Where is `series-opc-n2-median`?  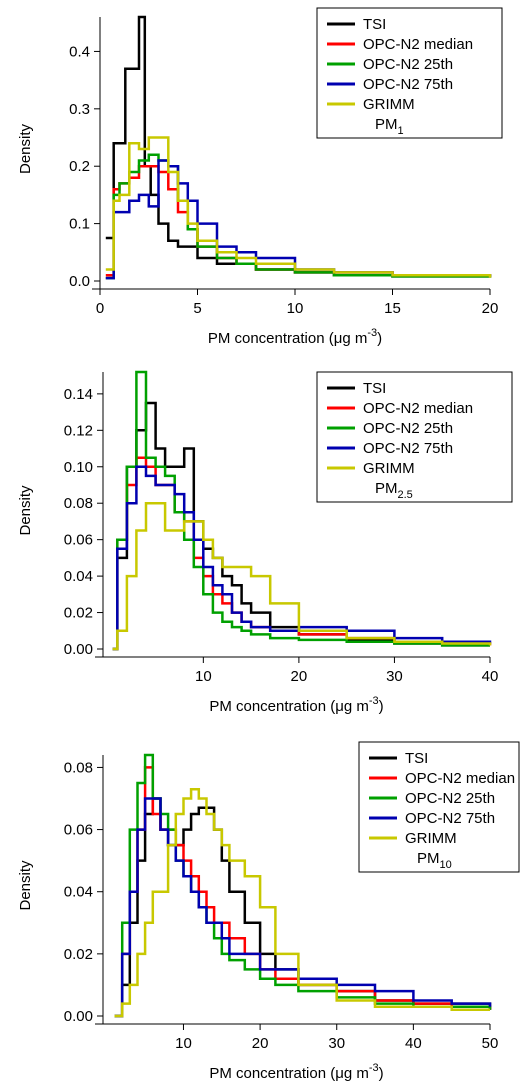
series-opc-n2-median is located at coordinates (298, 220).